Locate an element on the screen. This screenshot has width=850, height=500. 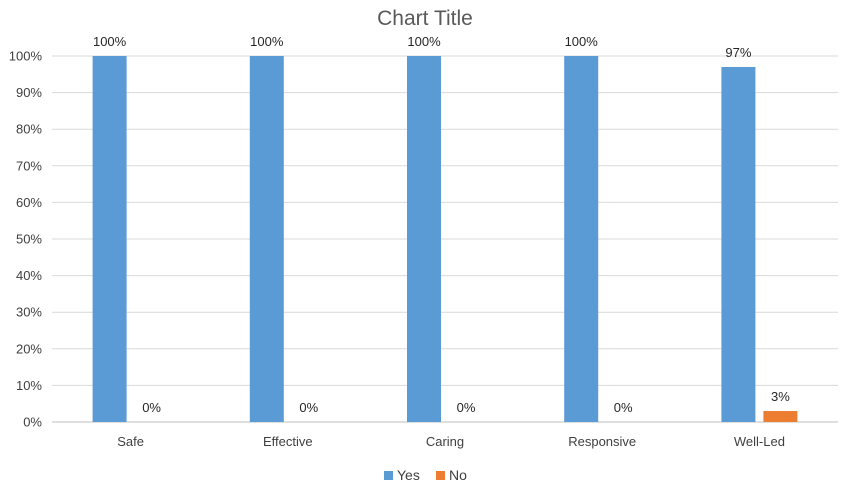
bar-yes-well-led is located at coordinates (738, 244).